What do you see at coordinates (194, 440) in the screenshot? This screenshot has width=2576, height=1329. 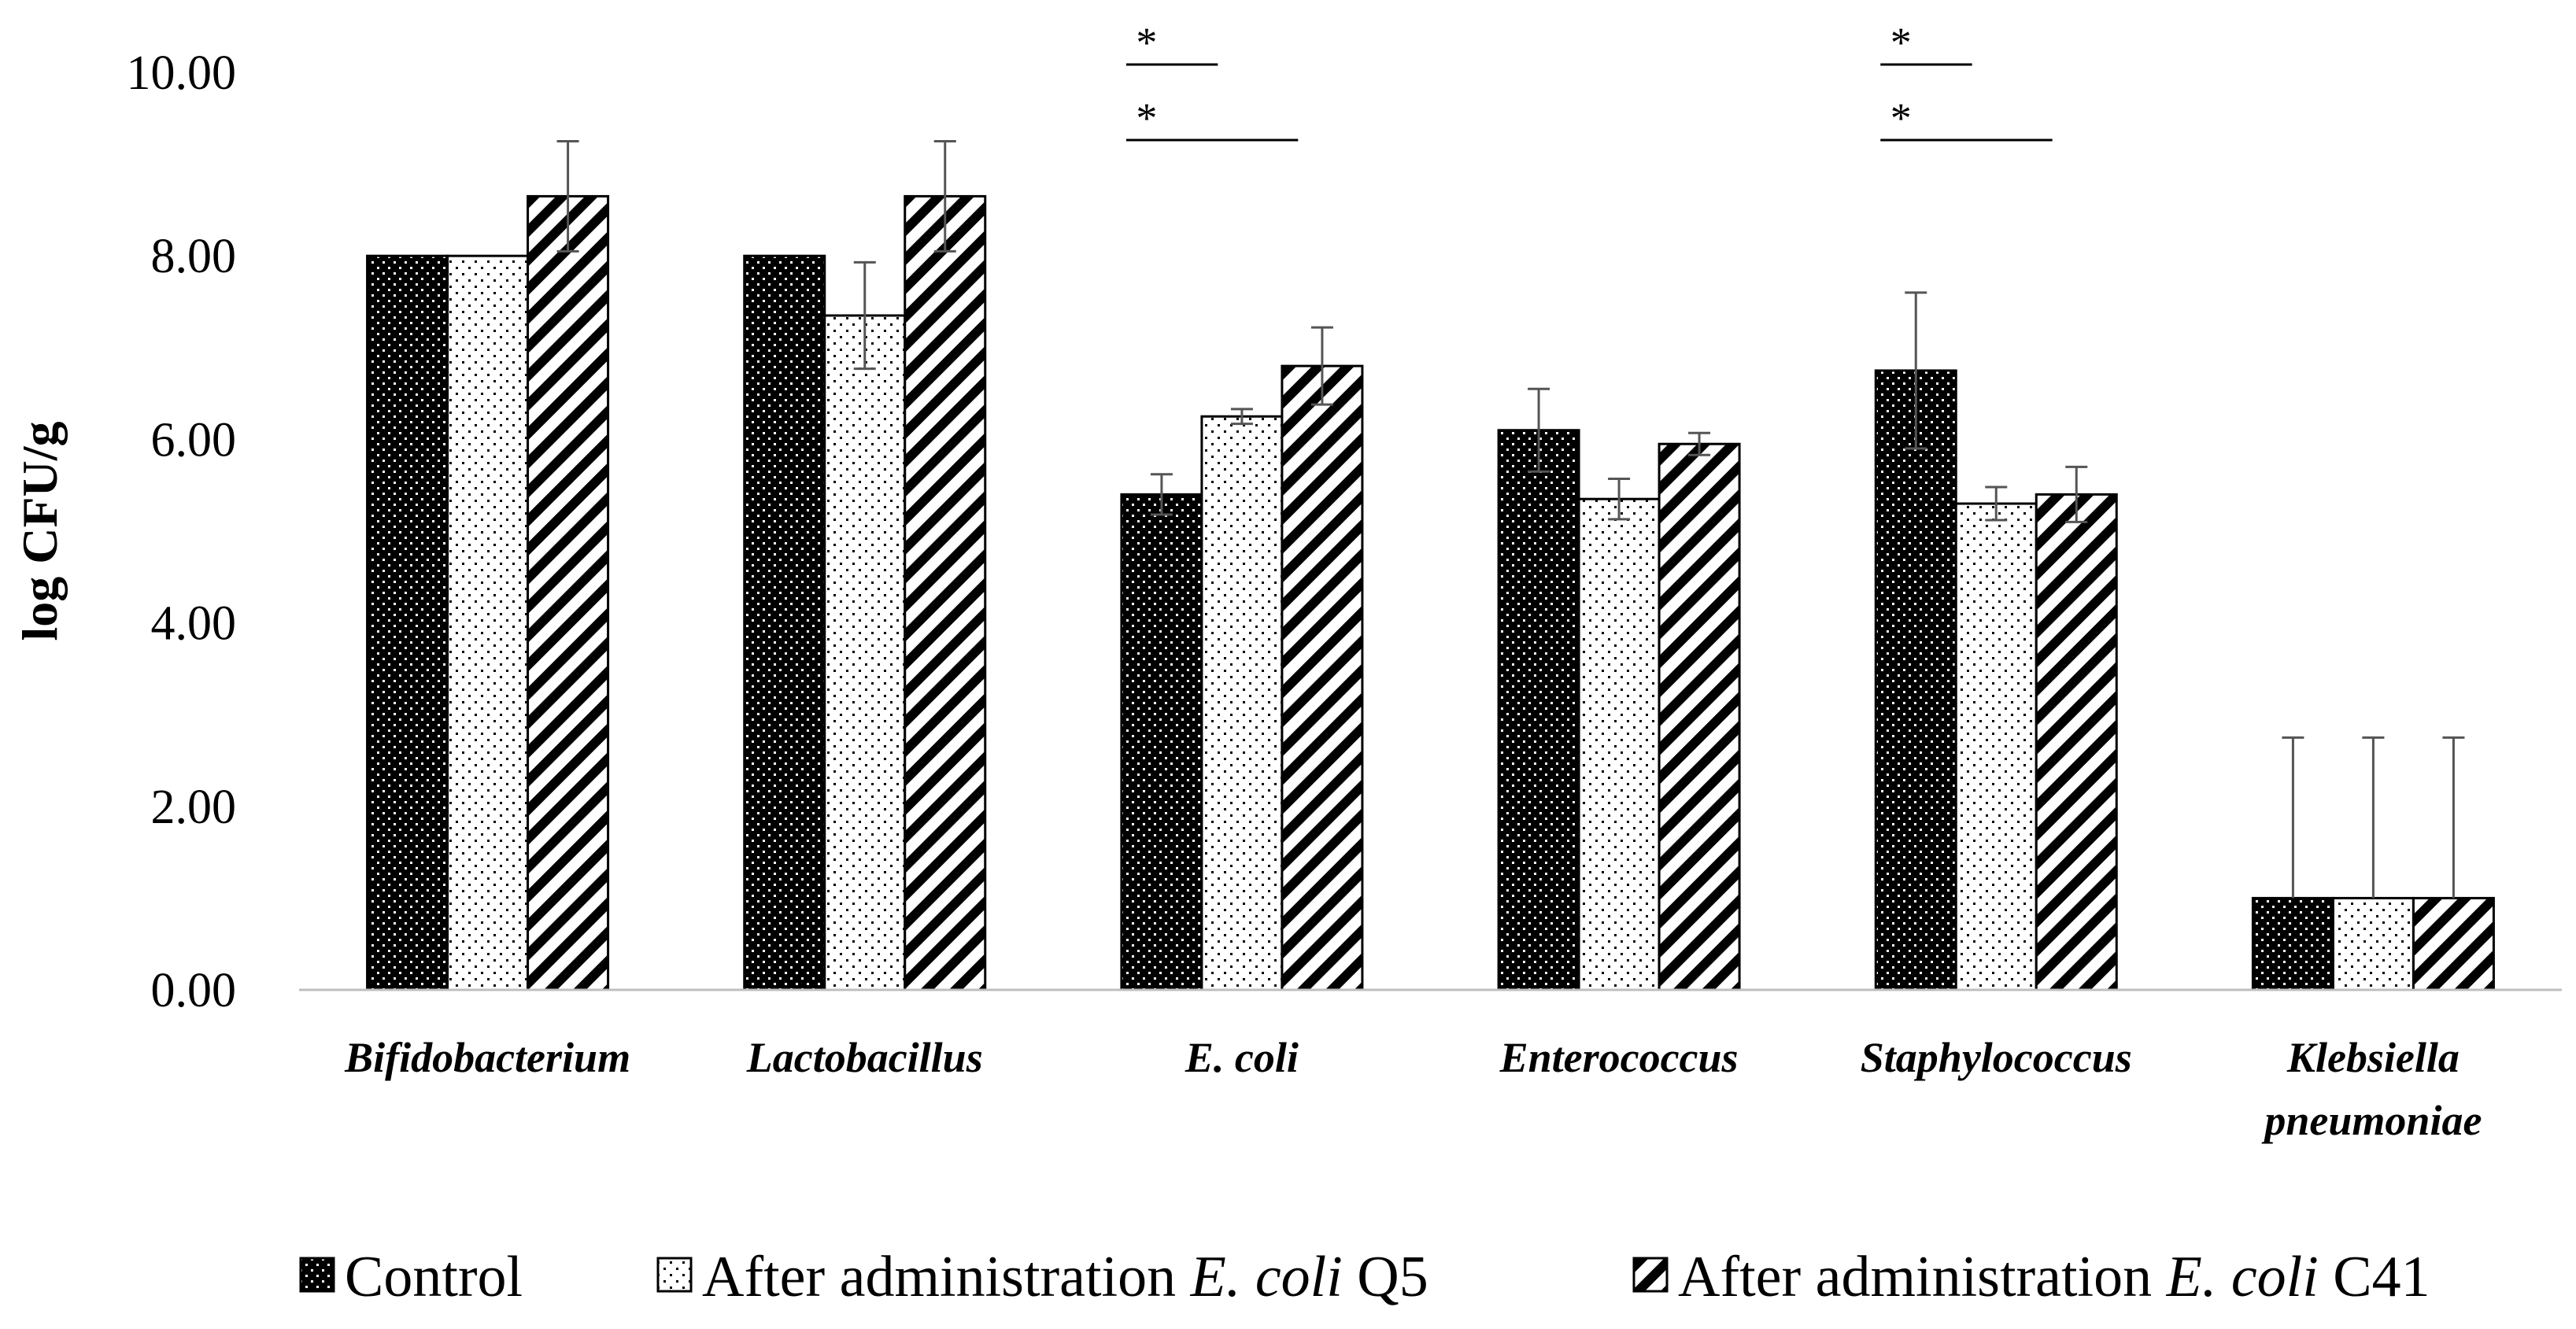 I see `y-tick-label: 6.00` at bounding box center [194, 440].